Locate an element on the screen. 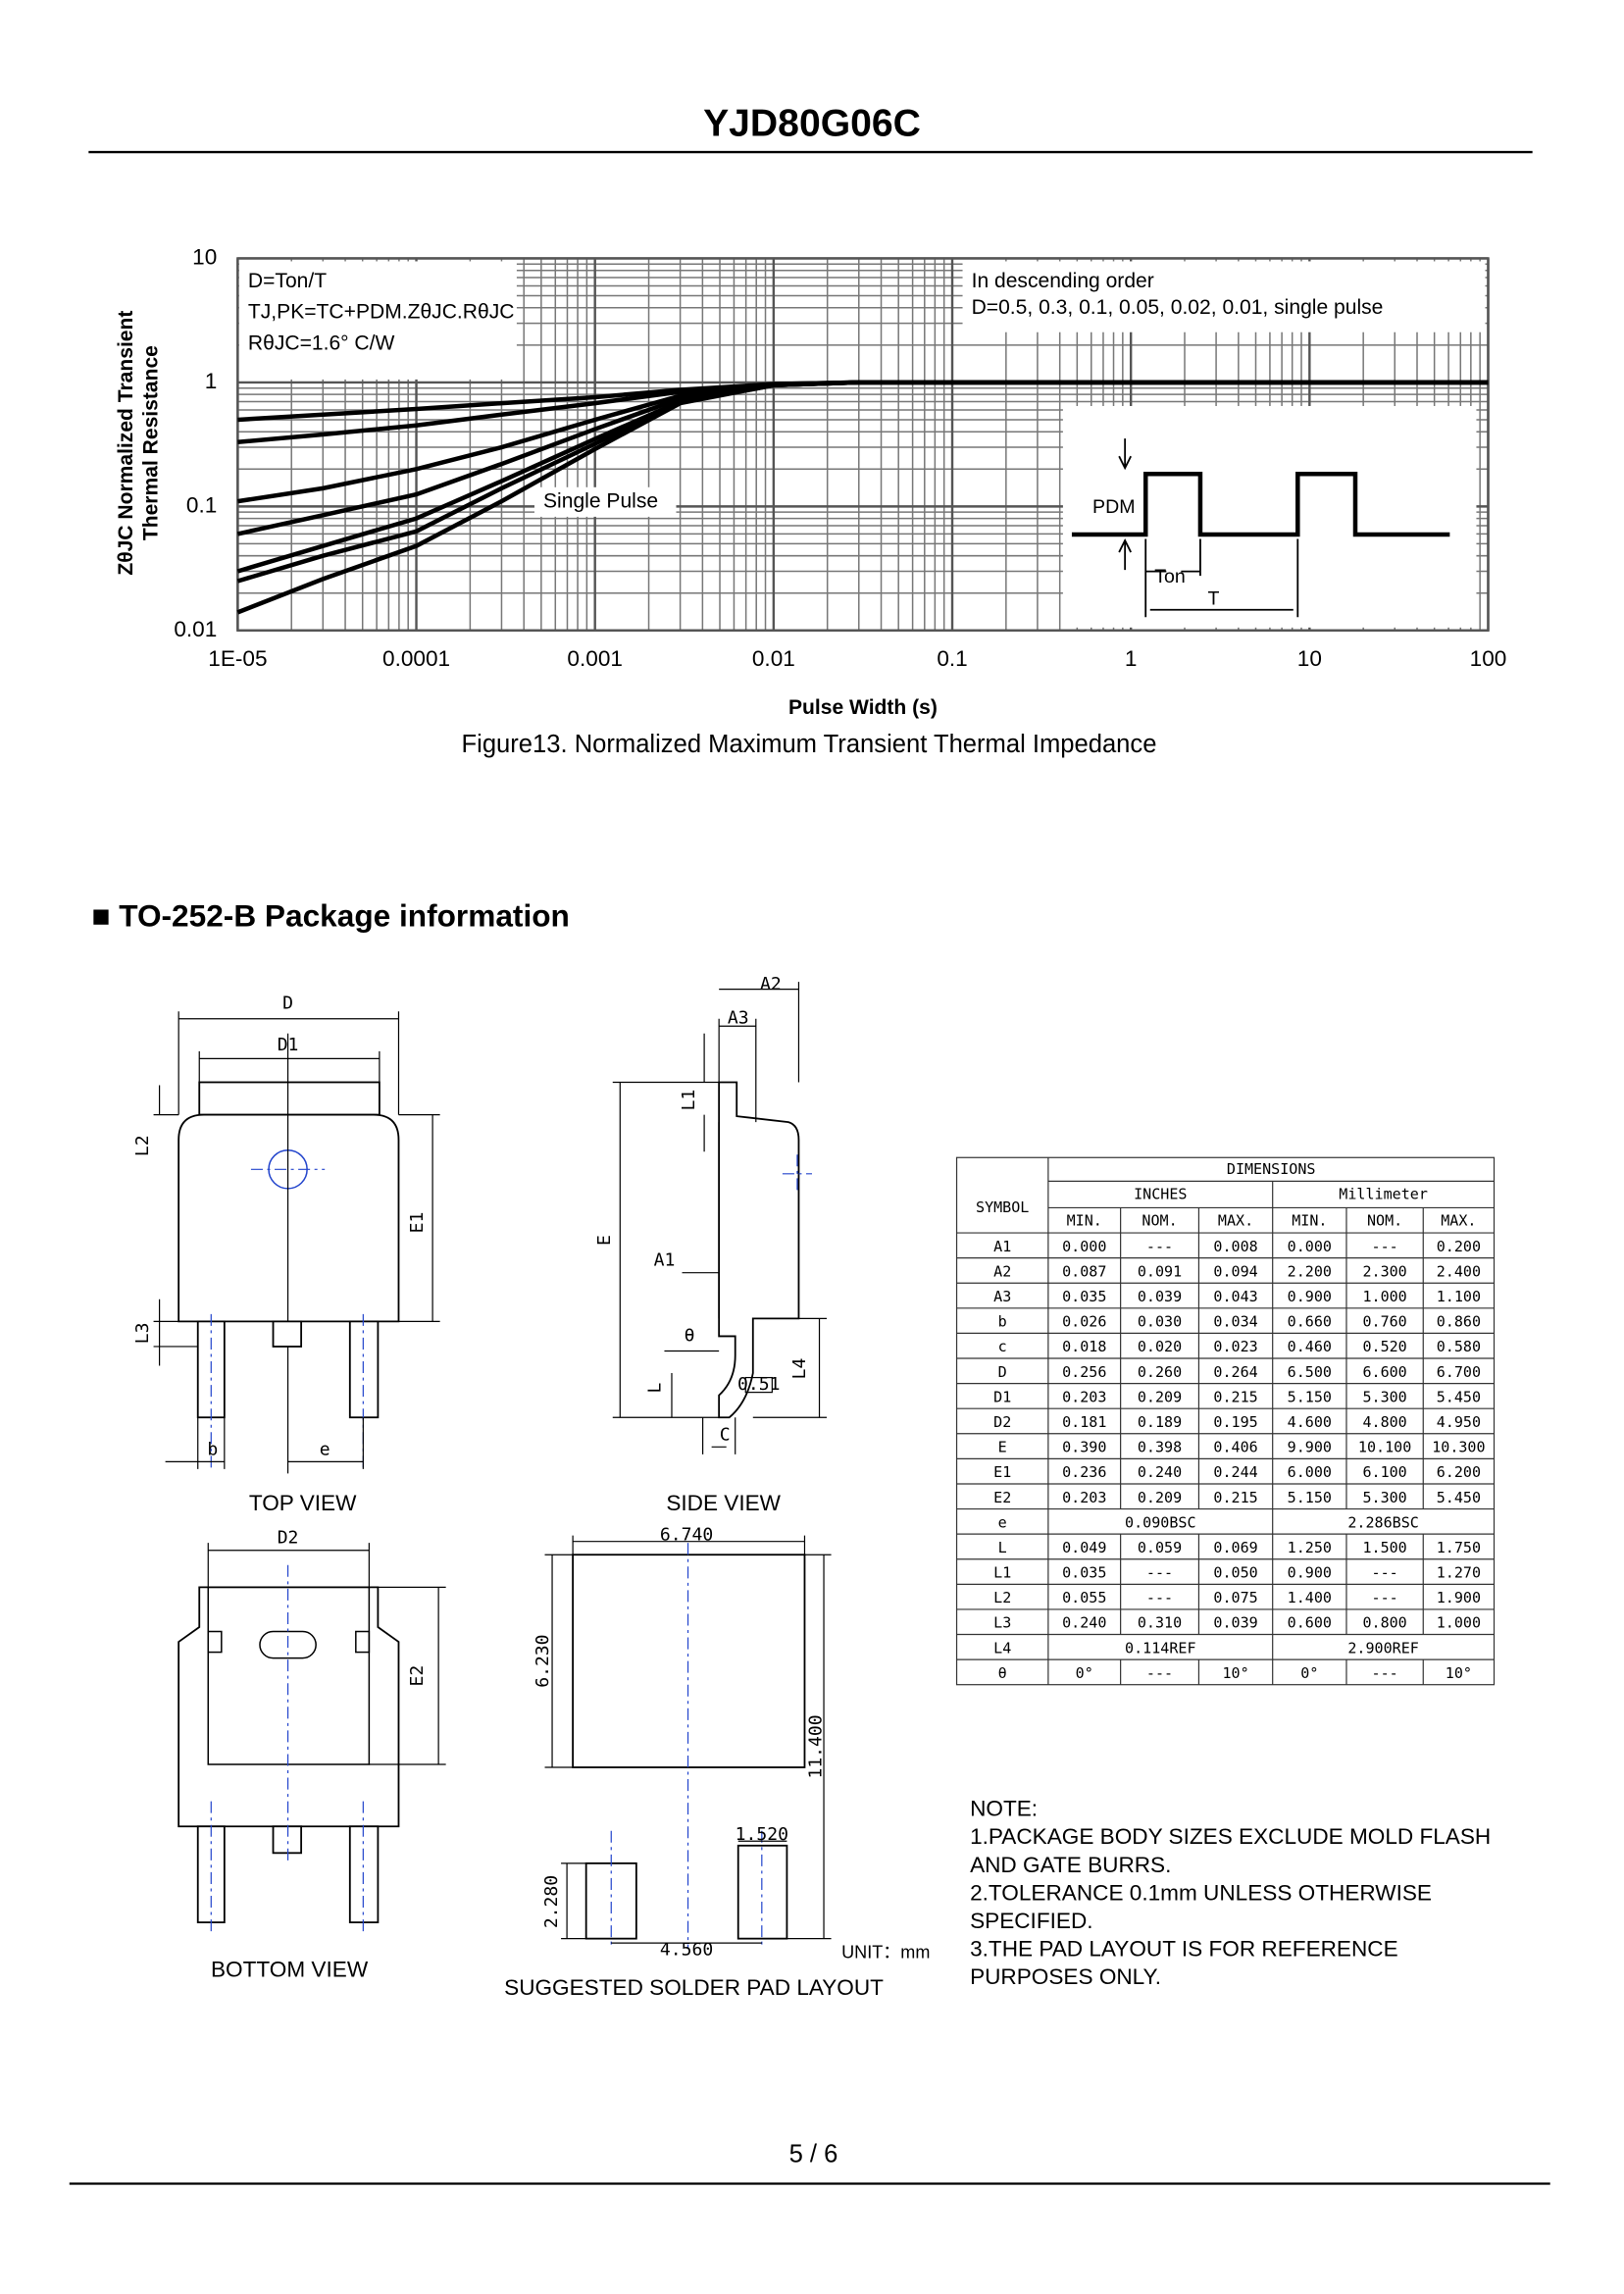  table-cell: 0.264 is located at coordinates (1235, 1372).